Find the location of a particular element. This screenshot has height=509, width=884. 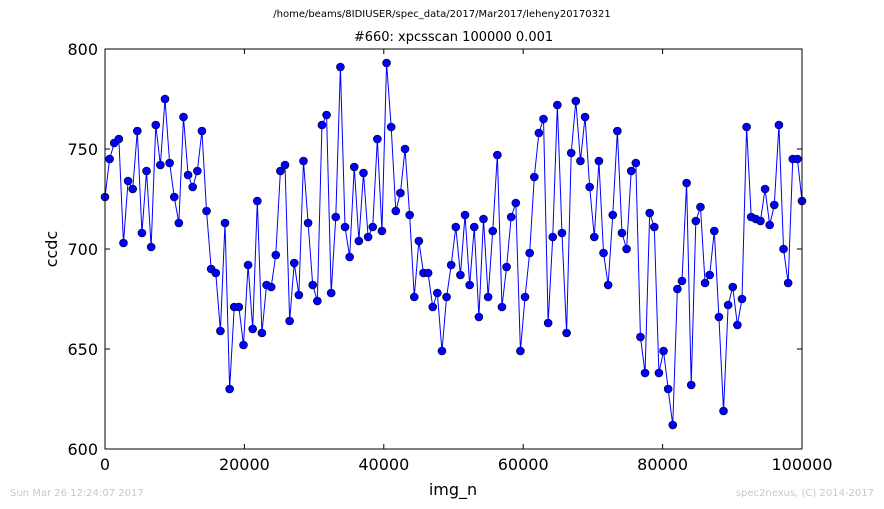

footer-credit: spec2nexus, (C) 2014-2017 is located at coordinates (804, 493).